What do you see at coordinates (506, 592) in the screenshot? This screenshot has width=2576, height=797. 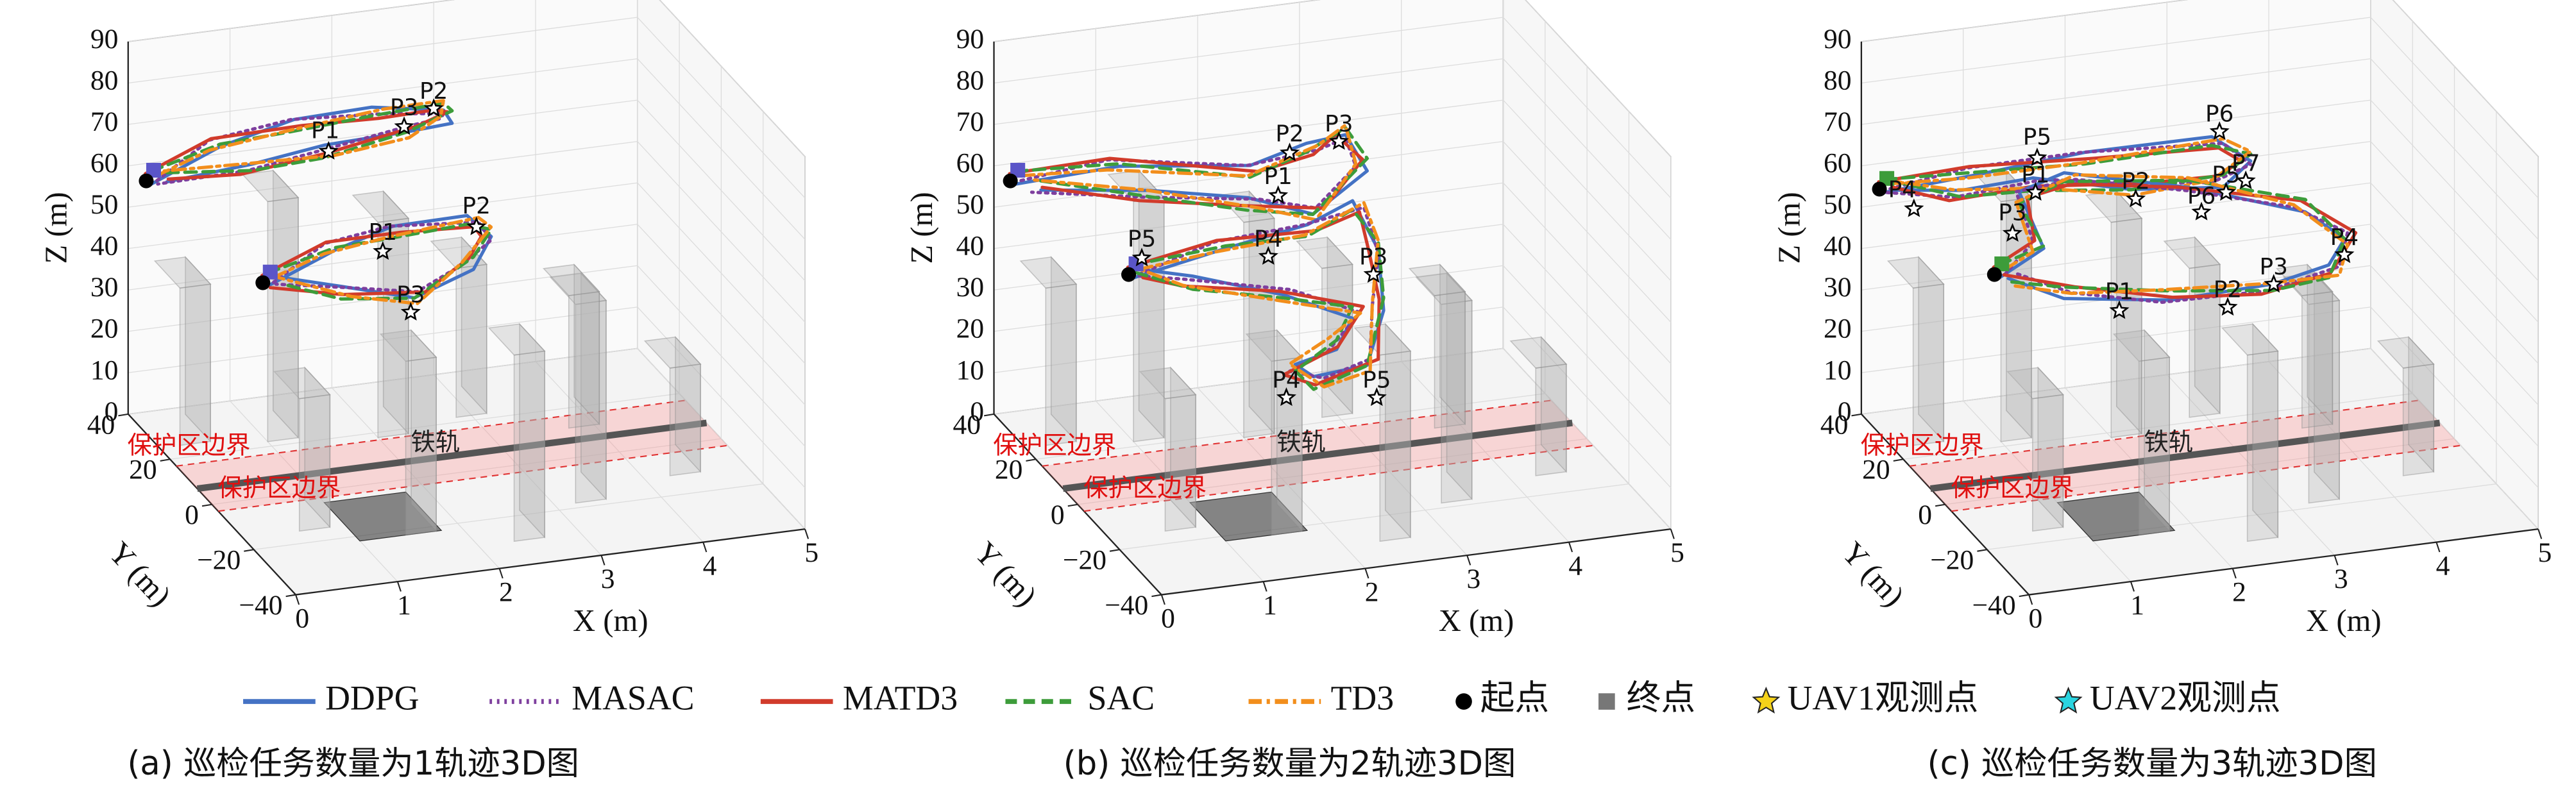 I see `x-tick-label: 2` at bounding box center [506, 592].